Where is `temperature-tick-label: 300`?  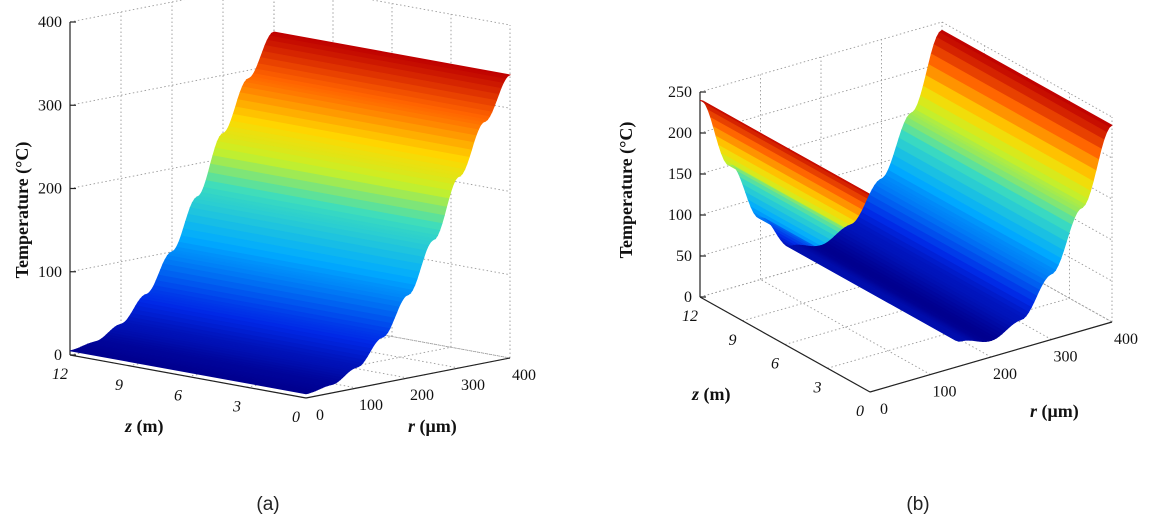
temperature-tick-label: 300 is located at coordinates (50, 105).